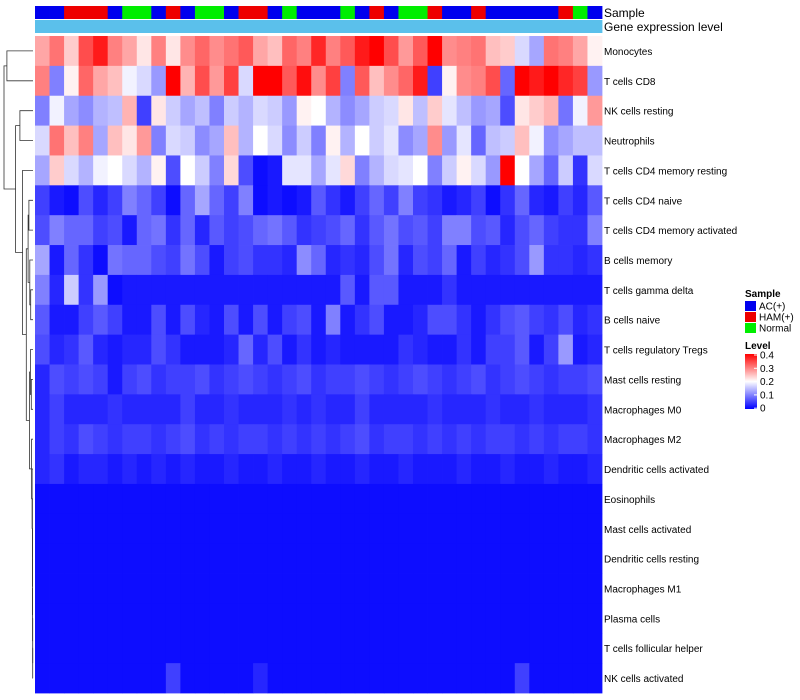 This screenshot has width=800, height=700. I want to click on legend-level-tick-label: 0.1, so click(767, 395).